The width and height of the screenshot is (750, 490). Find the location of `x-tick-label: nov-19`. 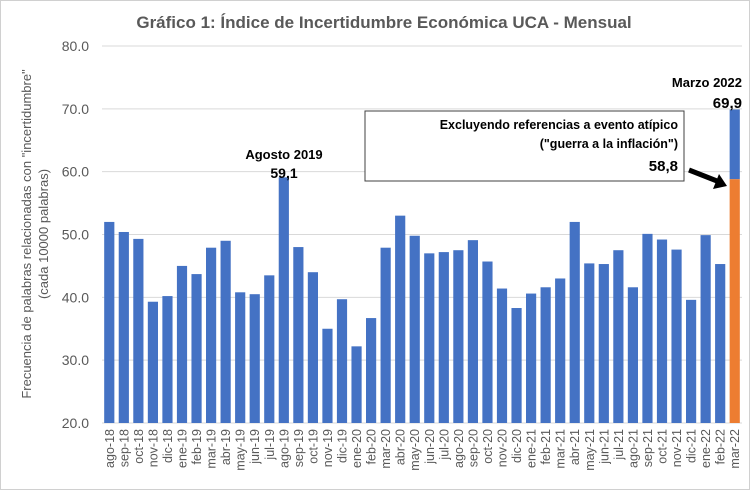

x-tick-label: nov-19 is located at coordinates (328, 448).